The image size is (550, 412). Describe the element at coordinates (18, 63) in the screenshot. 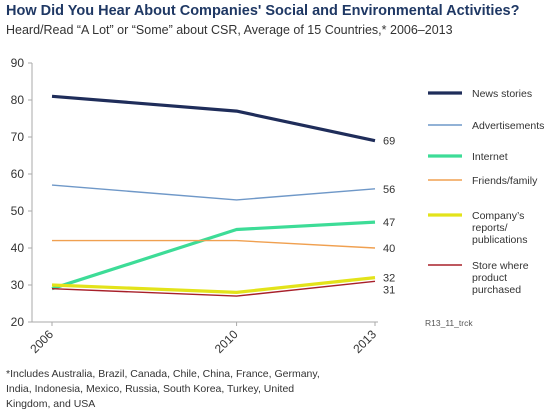

I see `y-tick-label: 90` at that location.